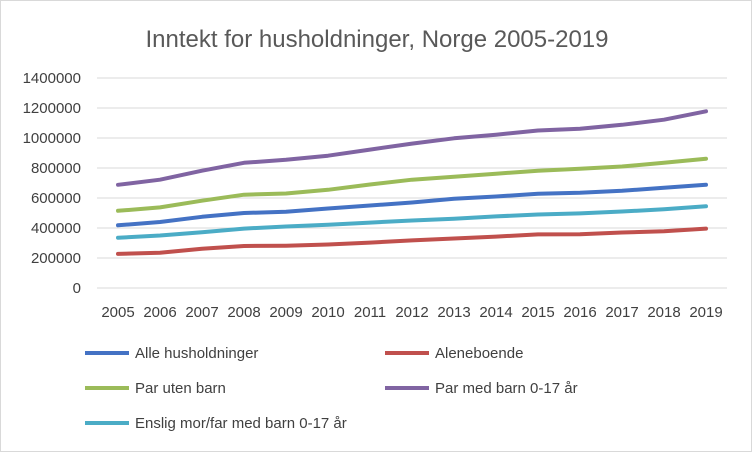 Image resolution: width=752 pixels, height=452 pixels. What do you see at coordinates (370, 312) in the screenshot?
I see `x-tick-label: 2011` at bounding box center [370, 312].